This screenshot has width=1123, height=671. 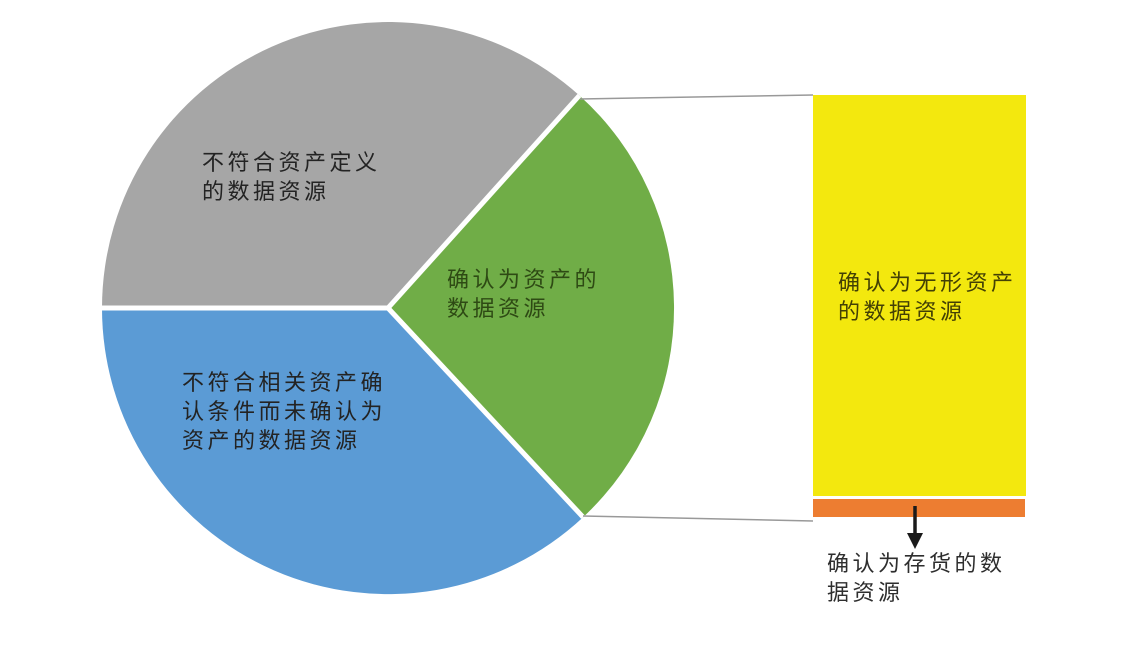 I want to click on connector-line-bottom, so click(x=698, y=518).